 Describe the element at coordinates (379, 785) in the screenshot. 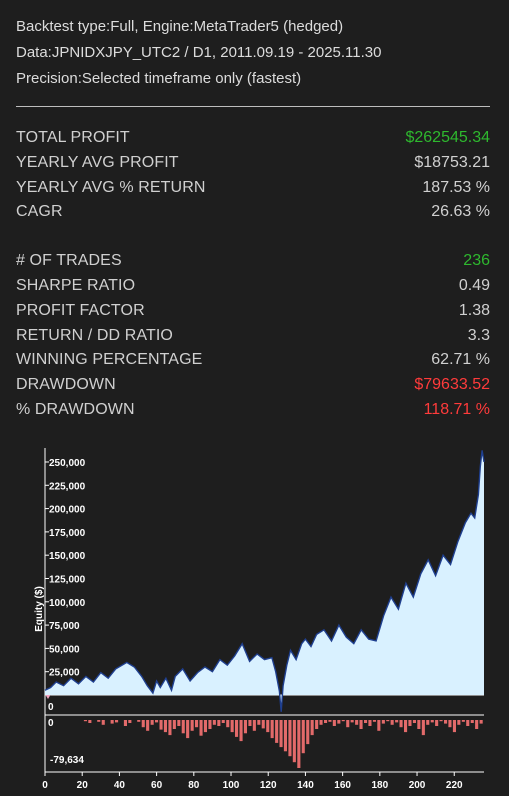

I see `x-tick-label: 180` at that location.